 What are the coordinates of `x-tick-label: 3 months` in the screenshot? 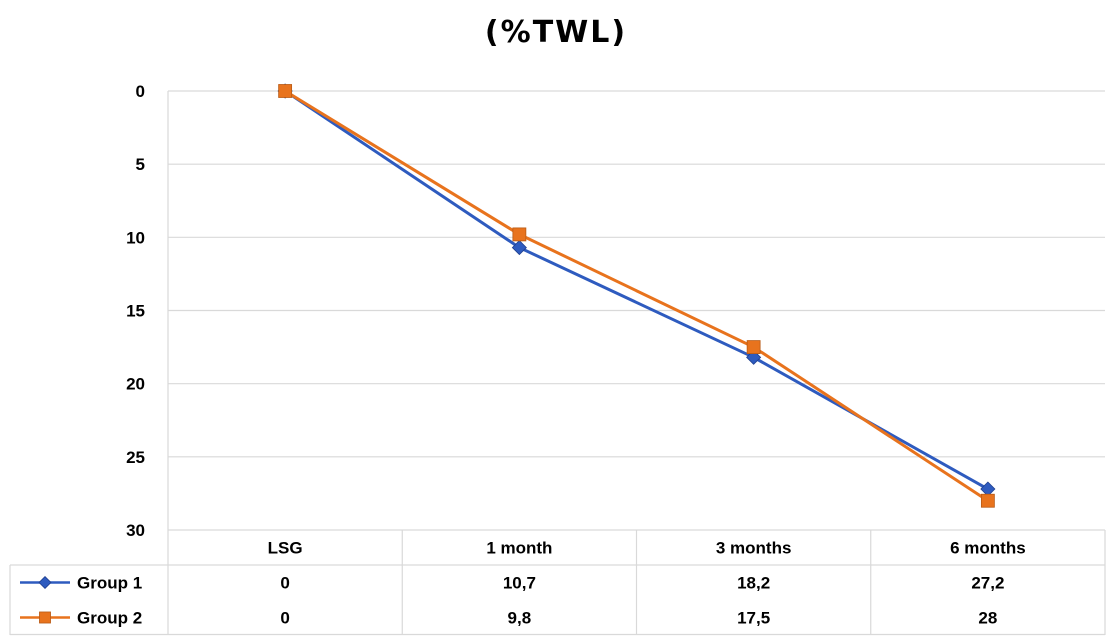 It's located at (754, 548).